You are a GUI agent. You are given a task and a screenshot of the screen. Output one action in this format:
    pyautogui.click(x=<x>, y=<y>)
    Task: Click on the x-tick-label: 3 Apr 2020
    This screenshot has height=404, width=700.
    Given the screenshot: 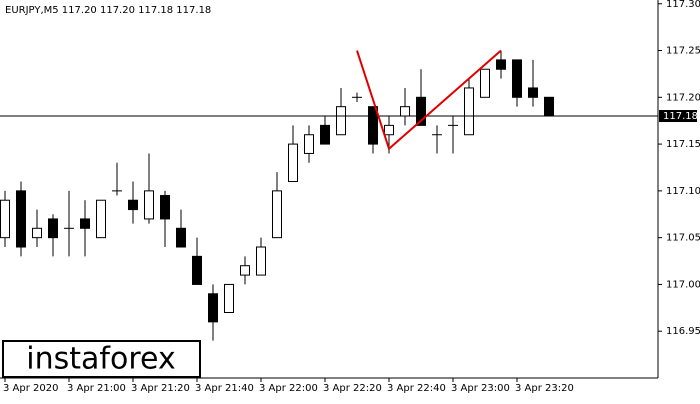 What is the action you would take?
    pyautogui.click(x=30, y=388)
    